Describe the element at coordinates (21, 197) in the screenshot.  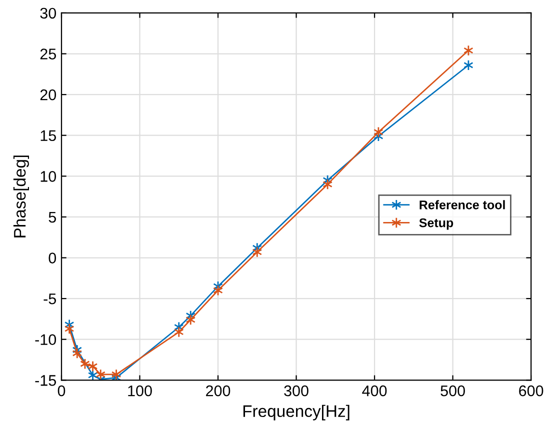
I see `y-axis-title: Phase[deg]` at that location.